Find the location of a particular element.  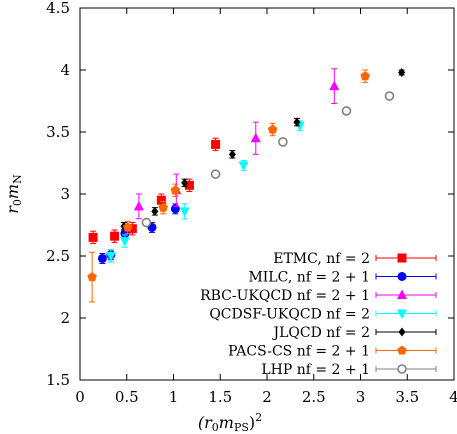

legend-entry: PACS-CS nf = 2 + 1 is located at coordinates (332, 352).